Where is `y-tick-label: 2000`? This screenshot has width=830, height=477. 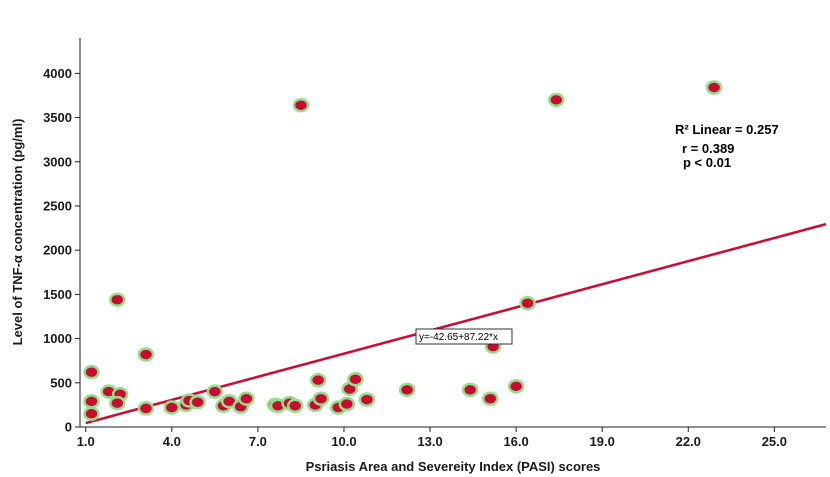
y-tick-label: 2000 is located at coordinates (57, 250).